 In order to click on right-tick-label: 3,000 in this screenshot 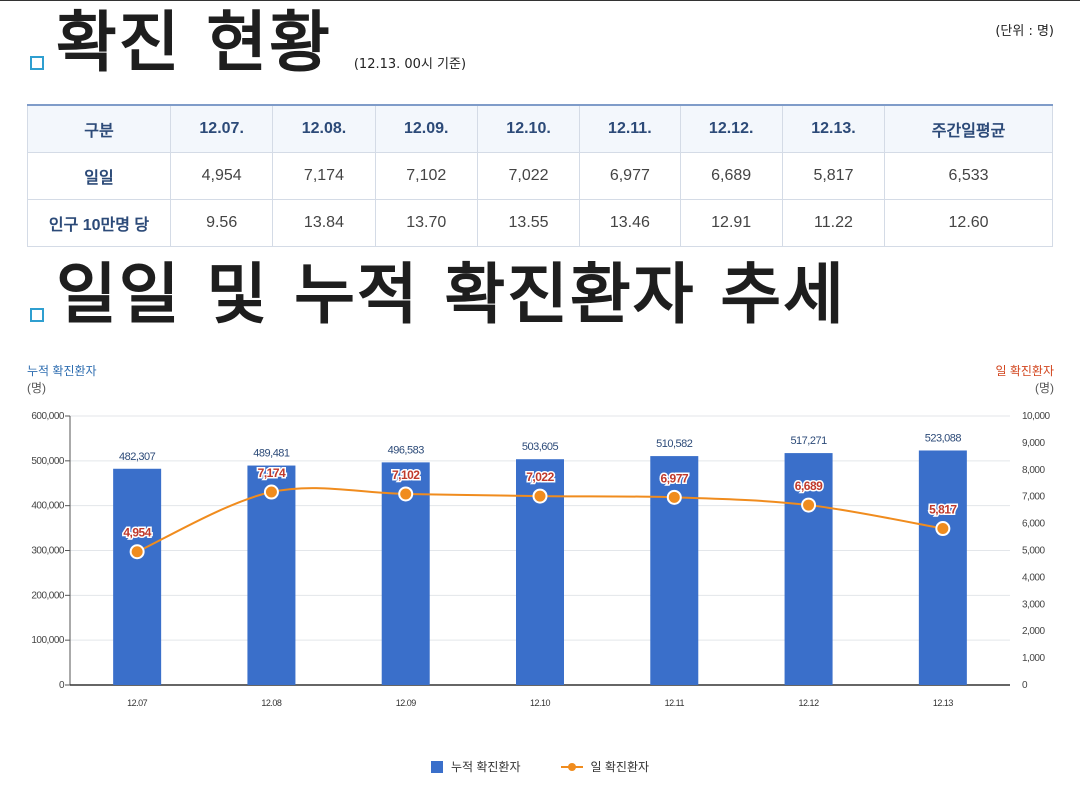, I will do `click(1033, 604)`.